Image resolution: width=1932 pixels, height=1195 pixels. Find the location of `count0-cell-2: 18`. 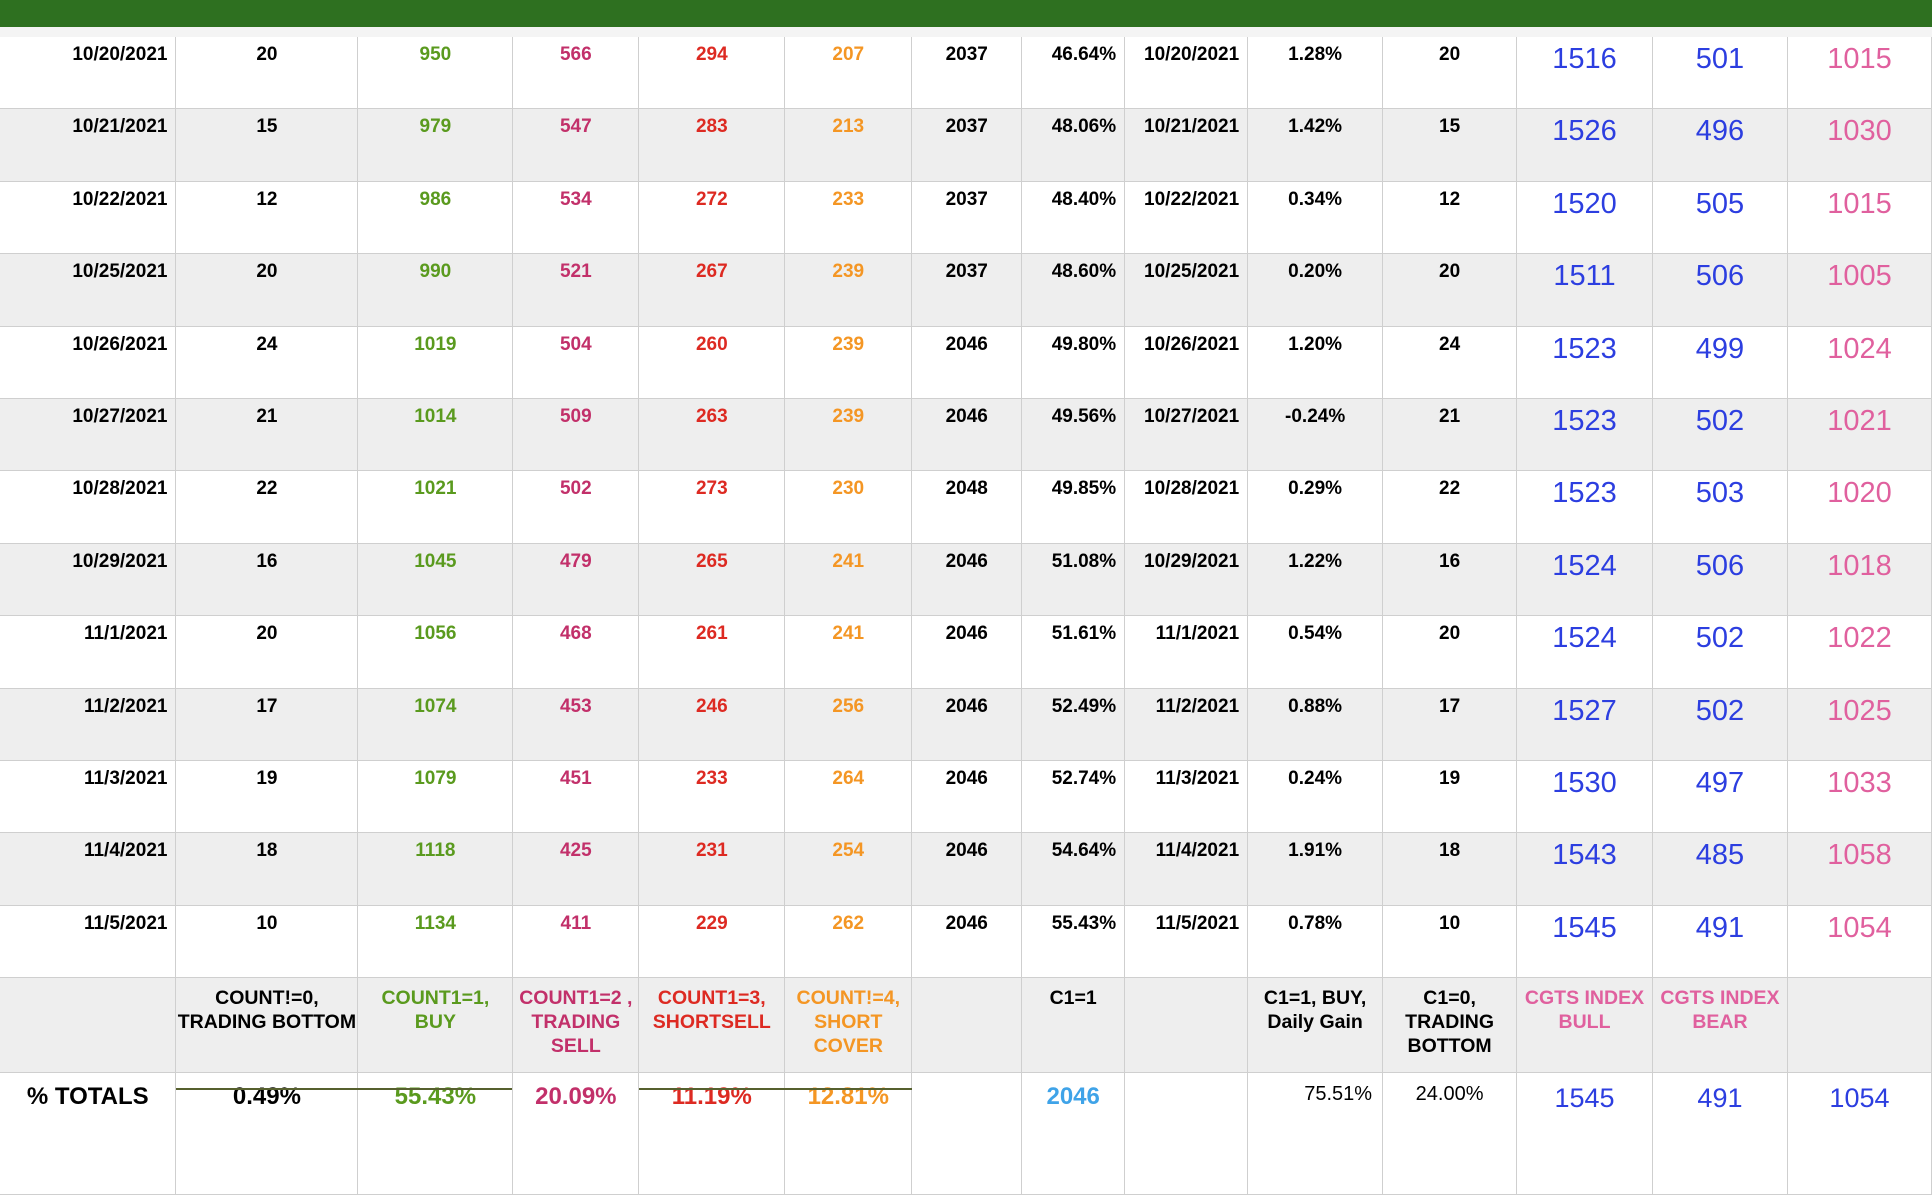

count0-cell-2: 18 is located at coordinates (1450, 869).